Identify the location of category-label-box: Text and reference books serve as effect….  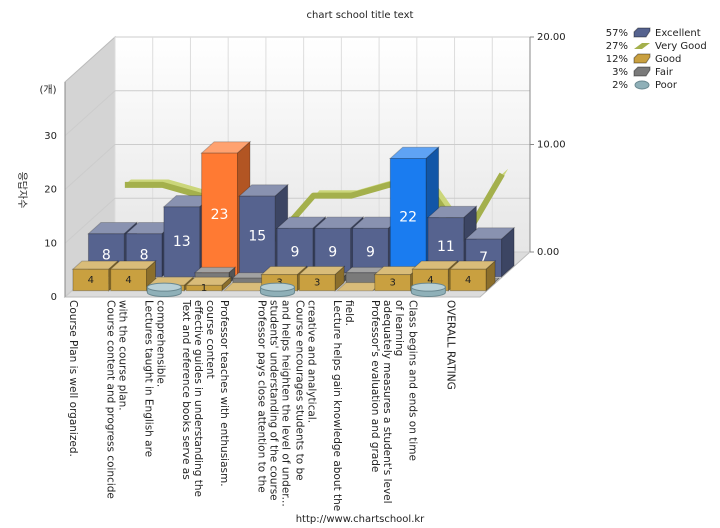
(198, 398).